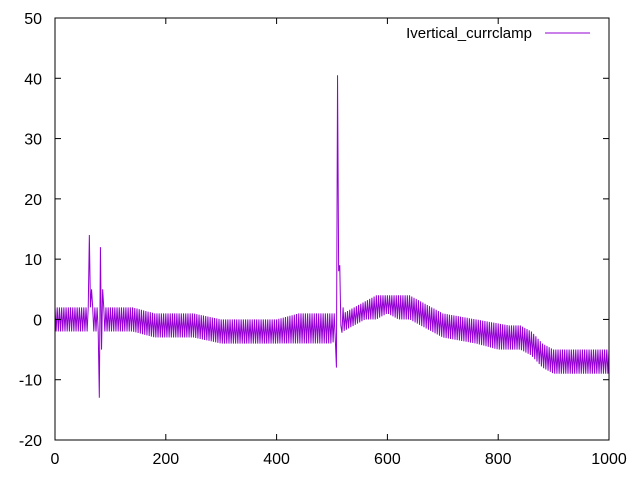  Describe the element at coordinates (276, 459) in the screenshot. I see `x-tick-label: 400` at that location.